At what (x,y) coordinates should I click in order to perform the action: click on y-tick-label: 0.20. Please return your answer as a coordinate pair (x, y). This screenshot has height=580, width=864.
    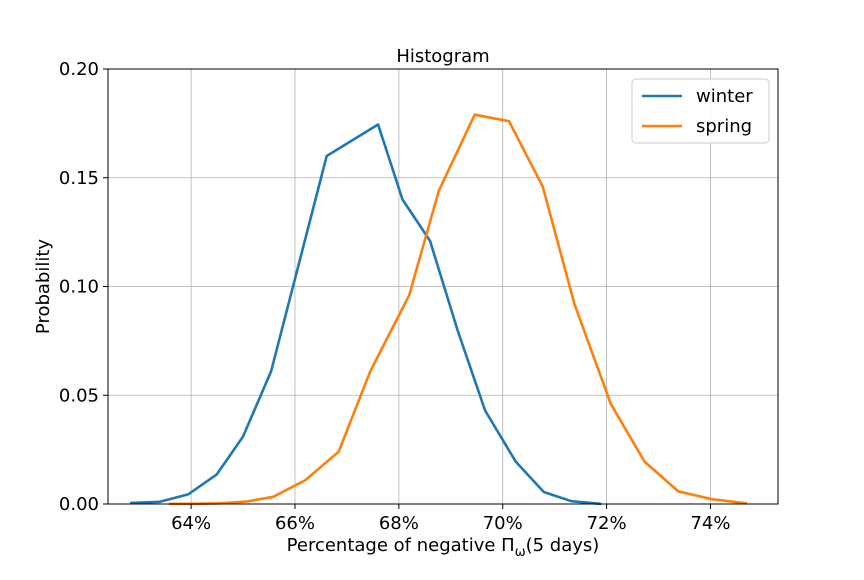
    Looking at the image, I should click on (79, 69).